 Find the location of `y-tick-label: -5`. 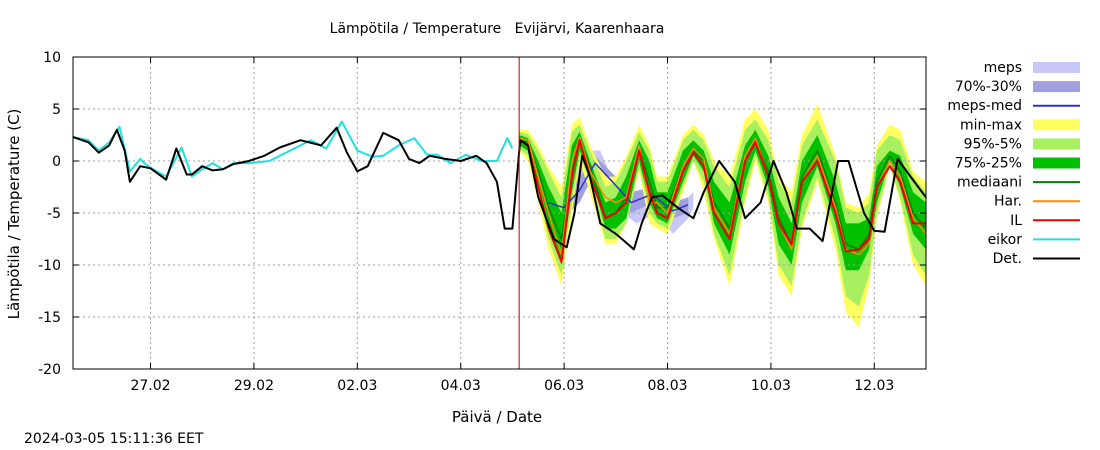

y-tick-label: -5 is located at coordinates (54, 214).